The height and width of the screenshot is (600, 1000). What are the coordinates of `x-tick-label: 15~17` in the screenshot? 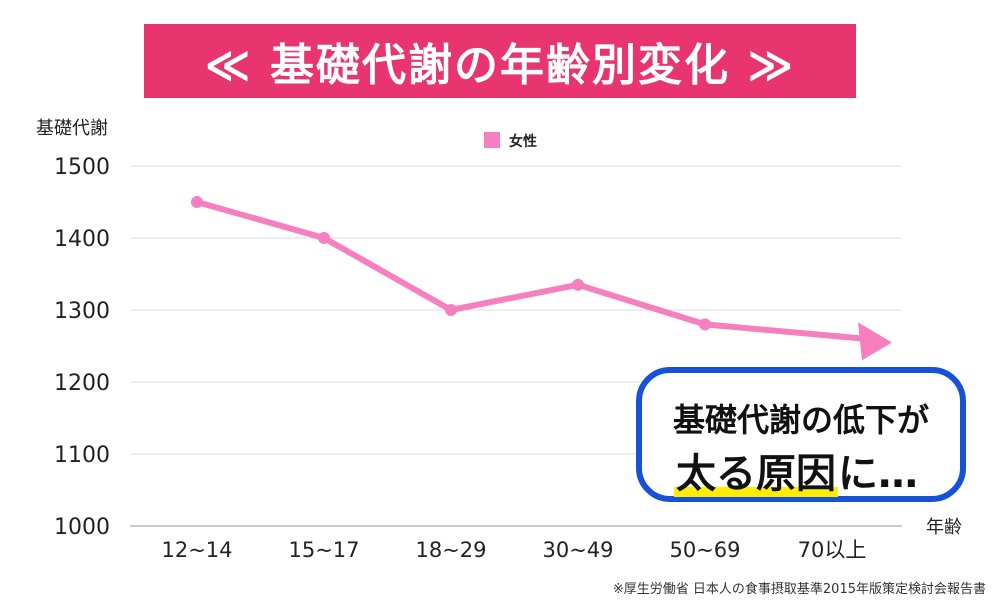 It's located at (323, 550).